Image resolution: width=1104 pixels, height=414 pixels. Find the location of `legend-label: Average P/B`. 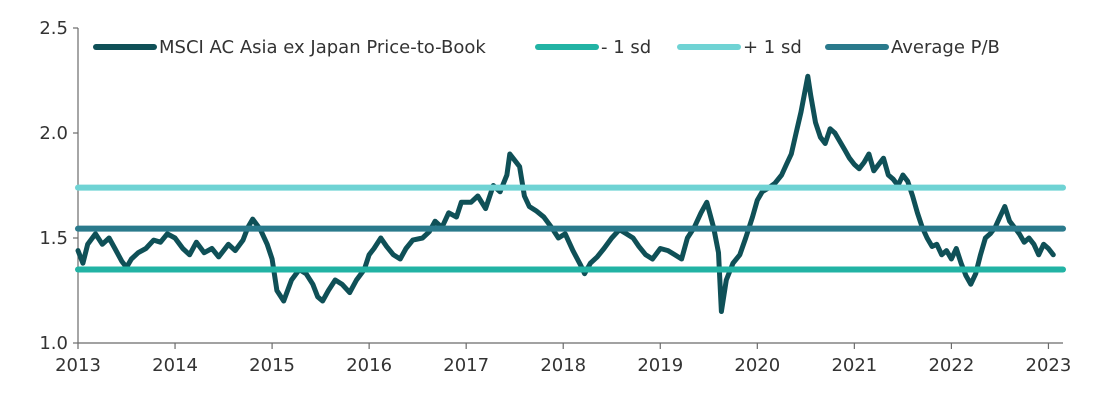

legend-label: Average P/B is located at coordinates (945, 47).